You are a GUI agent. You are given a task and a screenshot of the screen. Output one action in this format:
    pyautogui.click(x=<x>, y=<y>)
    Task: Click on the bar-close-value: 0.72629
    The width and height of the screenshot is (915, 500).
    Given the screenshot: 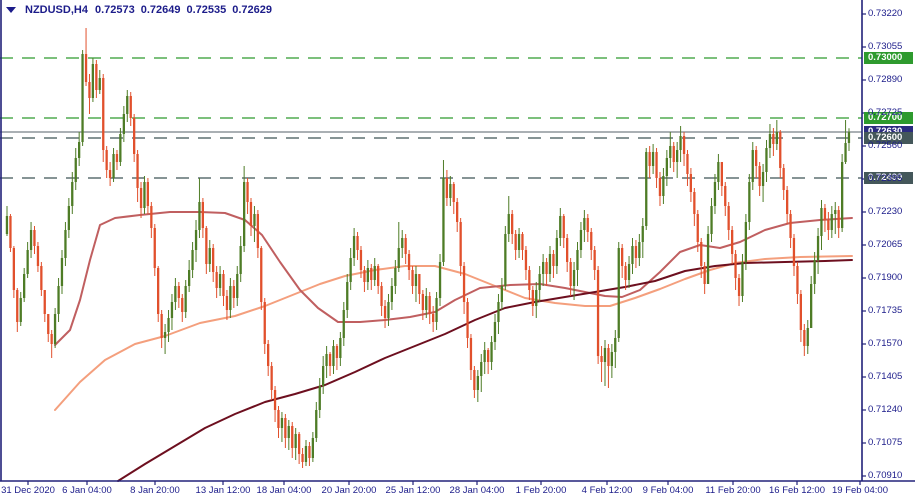 What is the action you would take?
    pyautogui.click(x=252, y=10)
    